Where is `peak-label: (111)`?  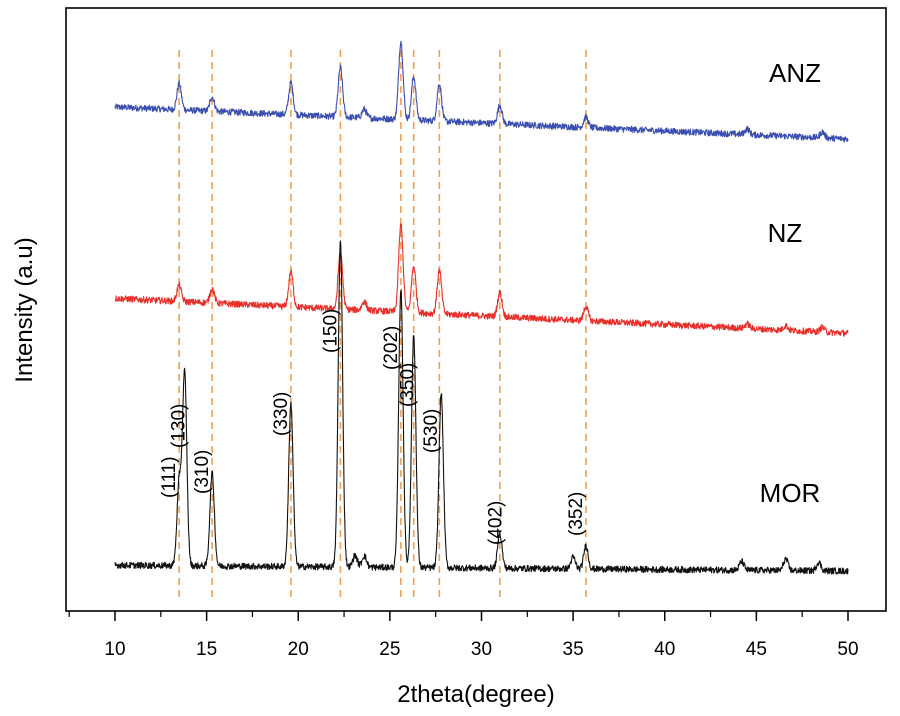 peak-label: (111) is located at coordinates (169, 477).